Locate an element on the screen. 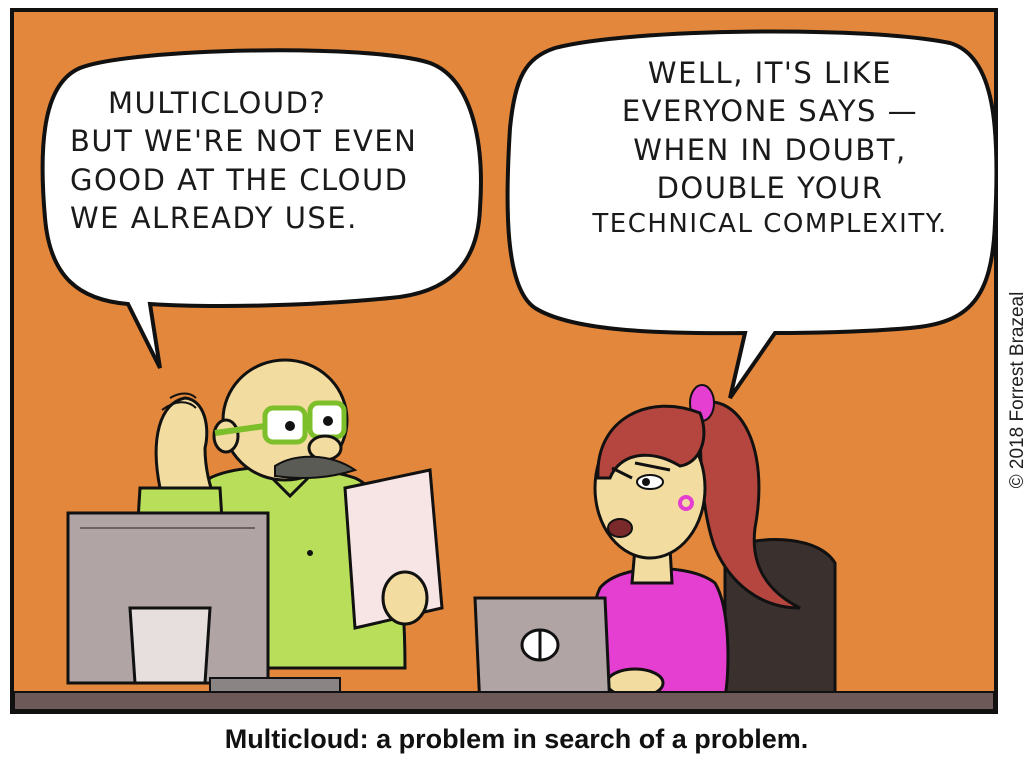 This screenshot has height=766, width=1033. right-bubble-line: WHEN IN DOUBT, is located at coordinates (770, 149).